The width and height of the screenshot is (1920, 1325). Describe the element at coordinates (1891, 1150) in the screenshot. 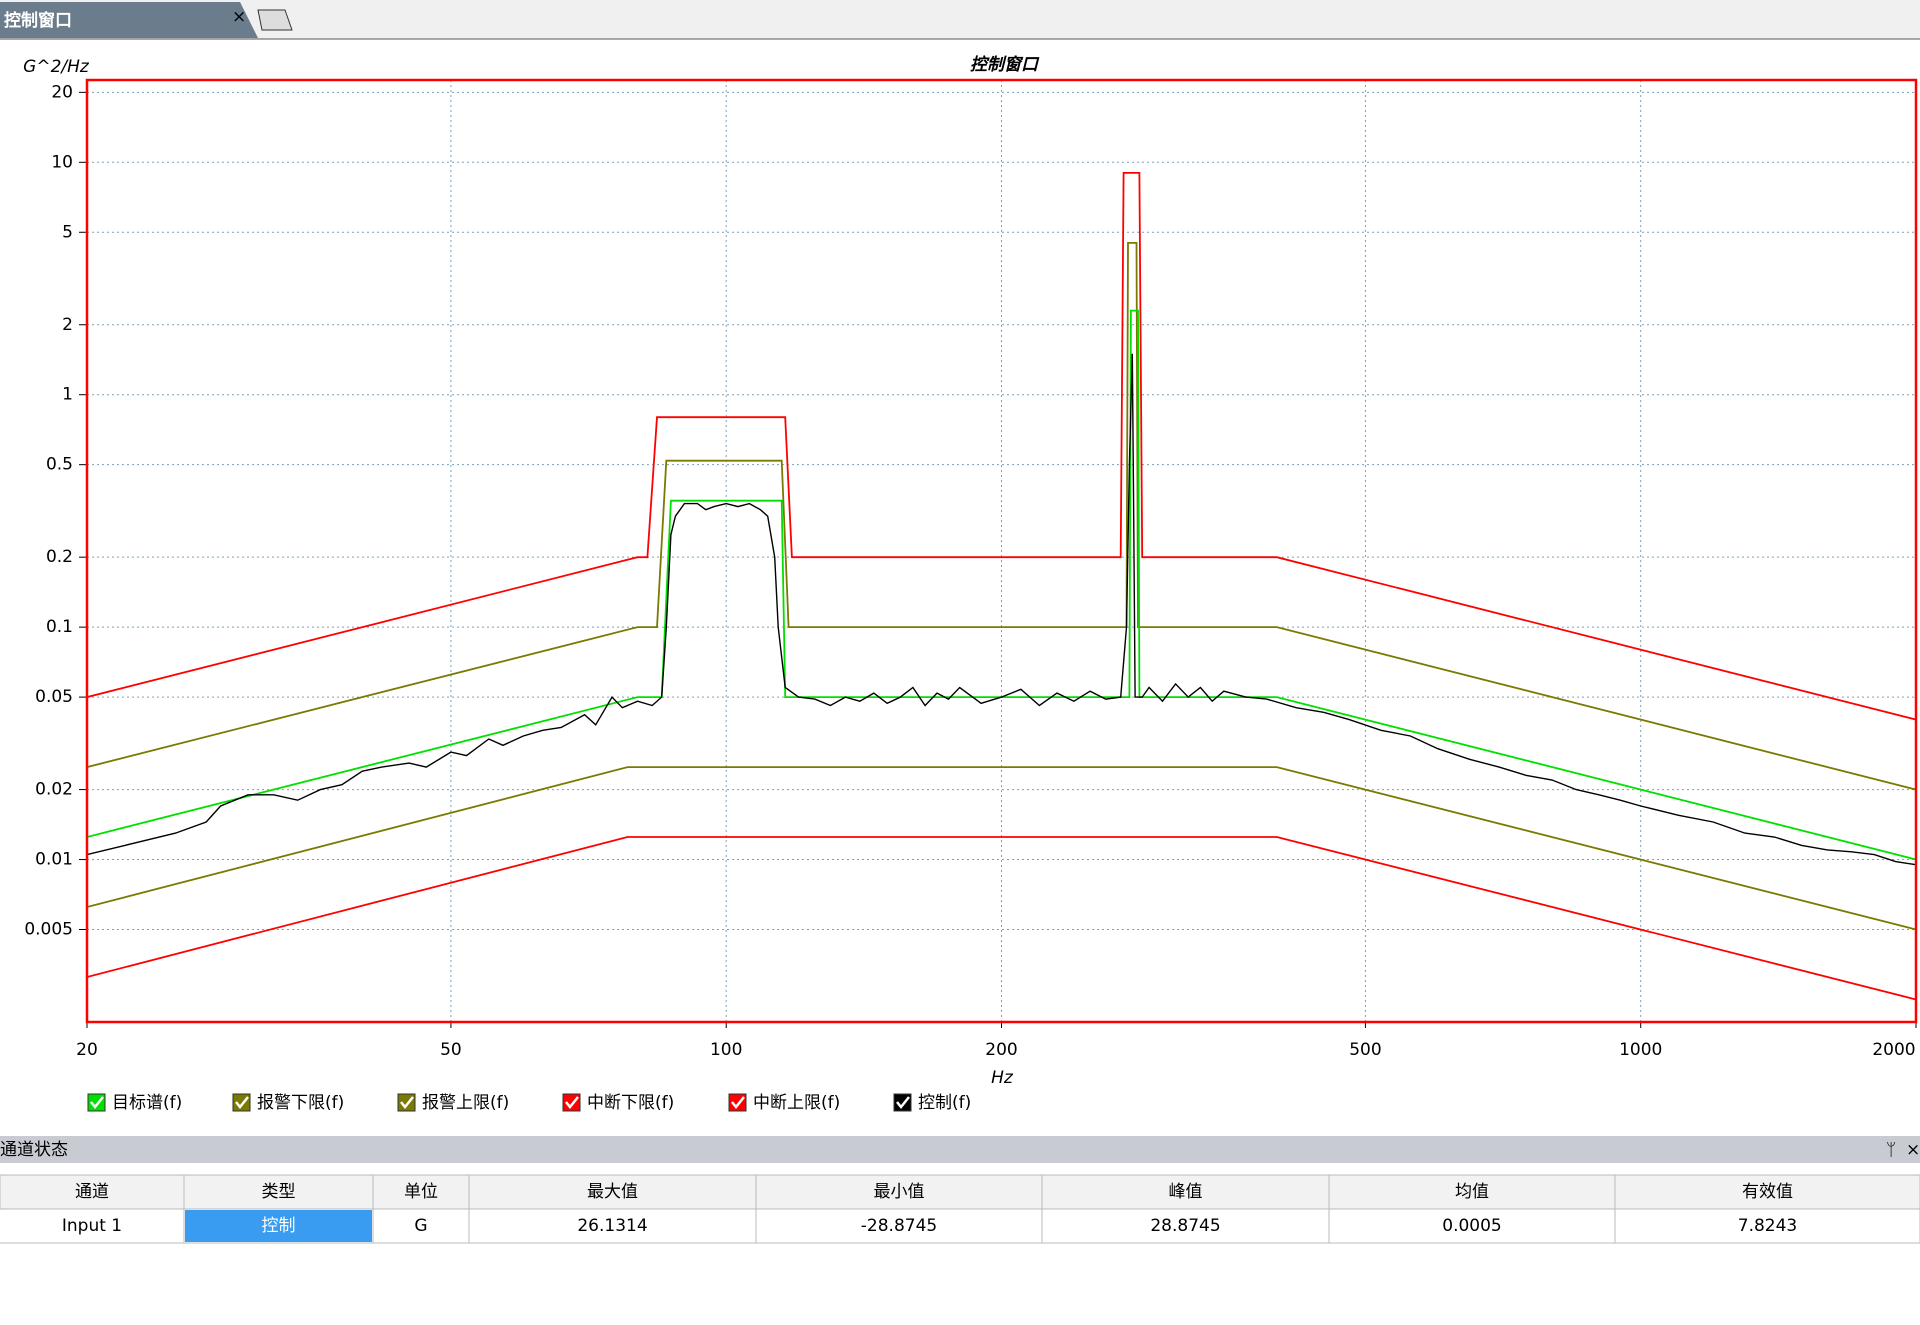

I see `pin-button: ᛘ` at that location.